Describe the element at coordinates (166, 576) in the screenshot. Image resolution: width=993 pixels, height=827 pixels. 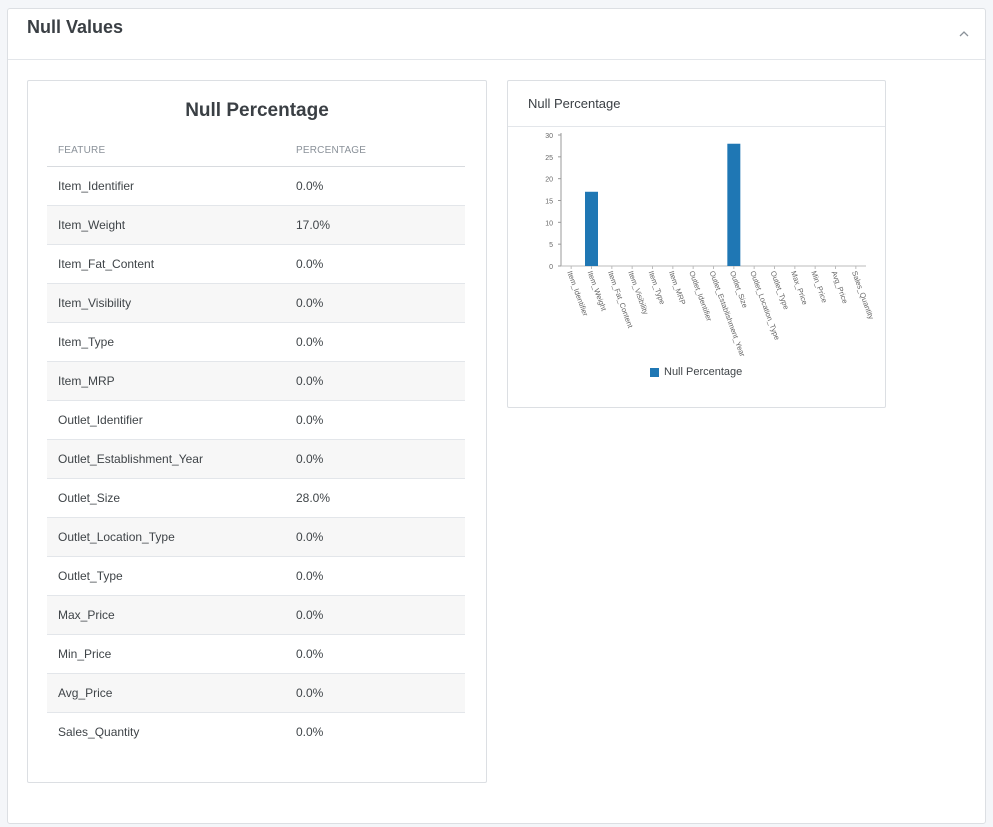
I see `feature-cell: Outlet_Type` at that location.